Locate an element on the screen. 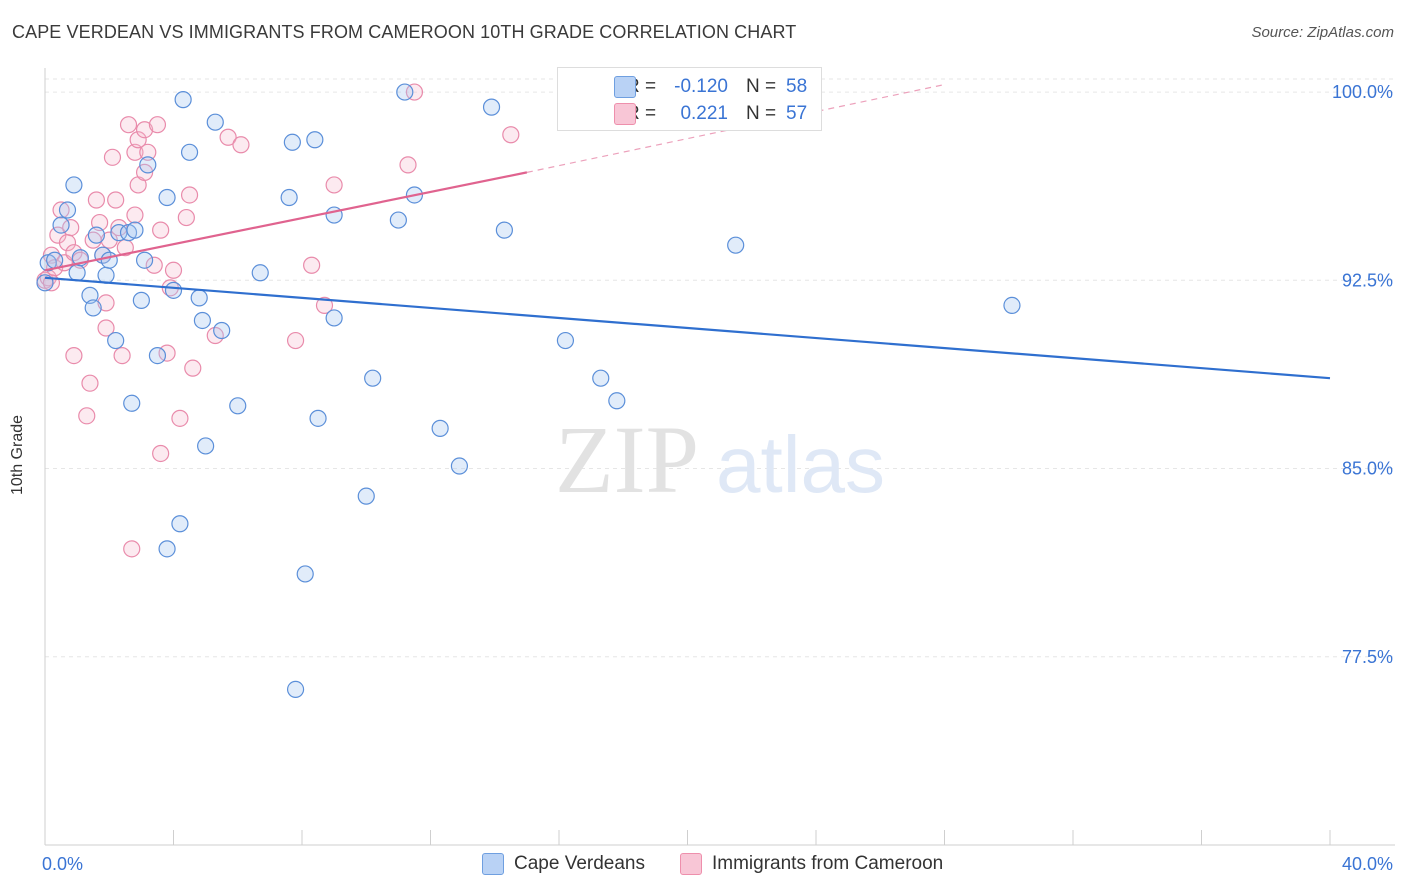 This screenshot has height=892, width=1406. watermark: ZIP atlas is located at coordinates (720, 459).